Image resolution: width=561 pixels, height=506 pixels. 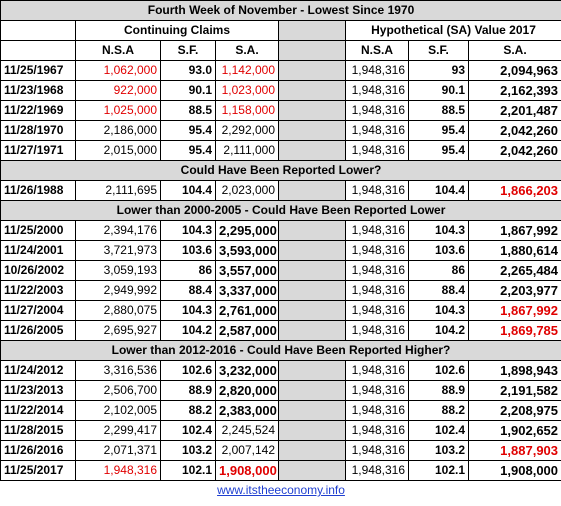 I want to click on value-cell: 3,232,000, so click(x=247, y=370).